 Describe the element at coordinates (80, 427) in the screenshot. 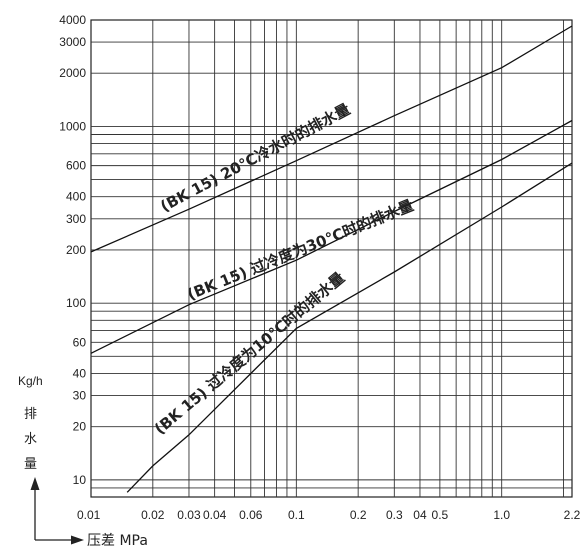

I see `y-tick-label: 20` at that location.